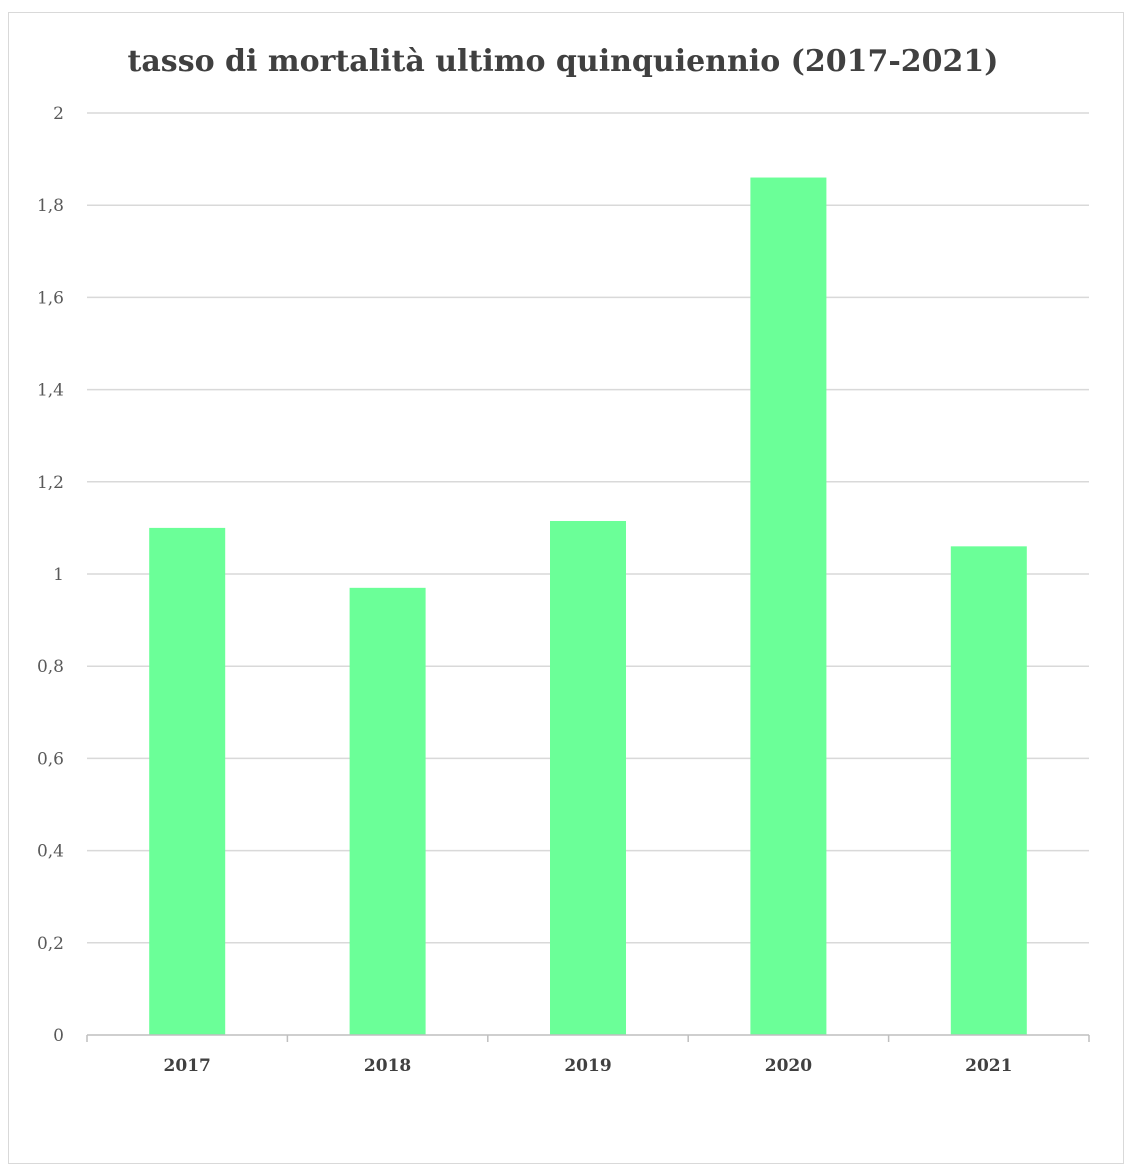 This screenshot has height=1166, width=1126. Describe the element at coordinates (58, 114) in the screenshot. I see `y-tick-label: 2` at that location.